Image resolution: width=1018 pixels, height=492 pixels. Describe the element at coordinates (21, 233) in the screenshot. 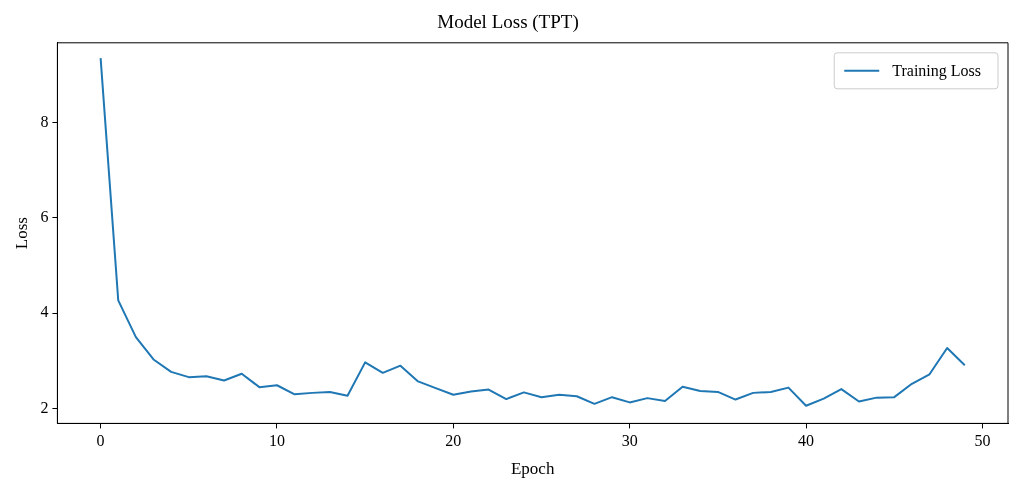

I see `y-axis-title: Loss` at that location.